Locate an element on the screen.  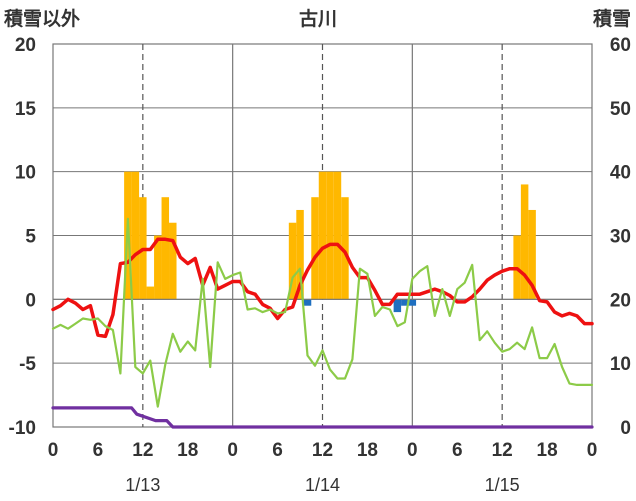
right-tick-label: 60 is located at coordinates (620, 45).